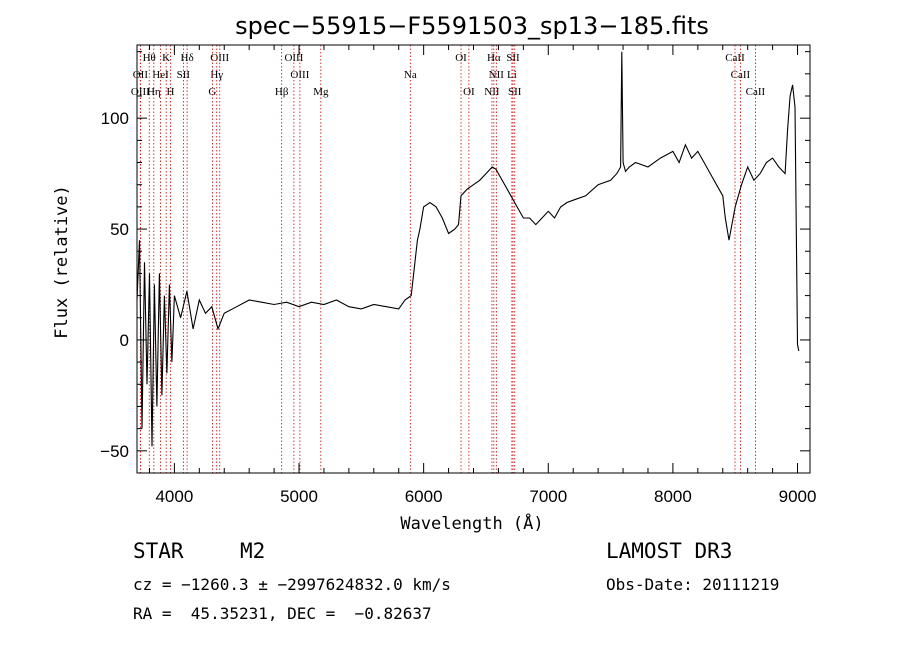 The width and height of the screenshot is (900, 649). Describe the element at coordinates (512, 75) in the screenshot. I see `line-label-16: Li` at that location.